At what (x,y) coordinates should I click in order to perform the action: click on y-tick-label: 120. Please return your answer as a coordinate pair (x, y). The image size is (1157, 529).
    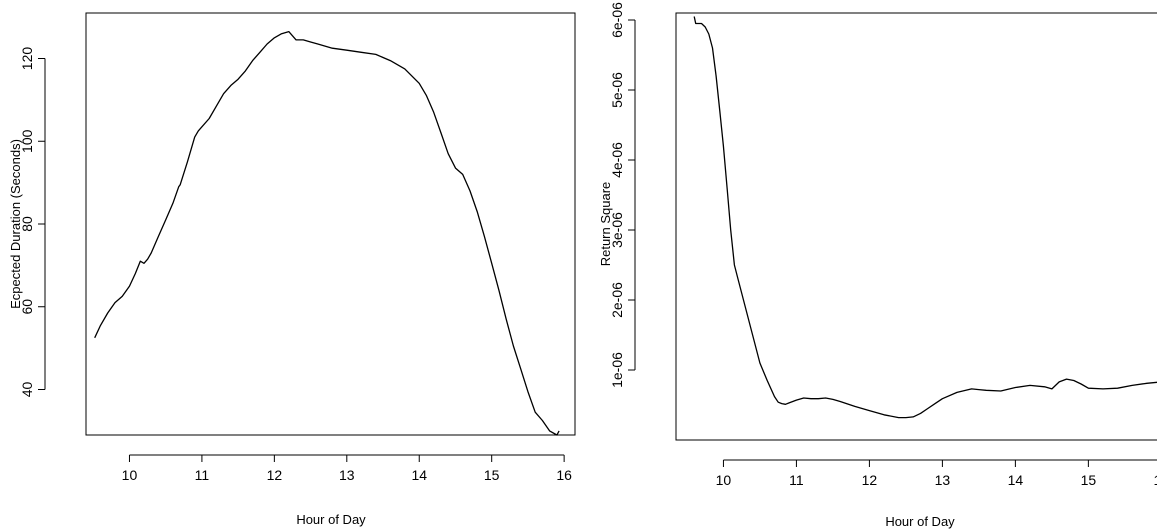
    Looking at the image, I should click on (27, 59).